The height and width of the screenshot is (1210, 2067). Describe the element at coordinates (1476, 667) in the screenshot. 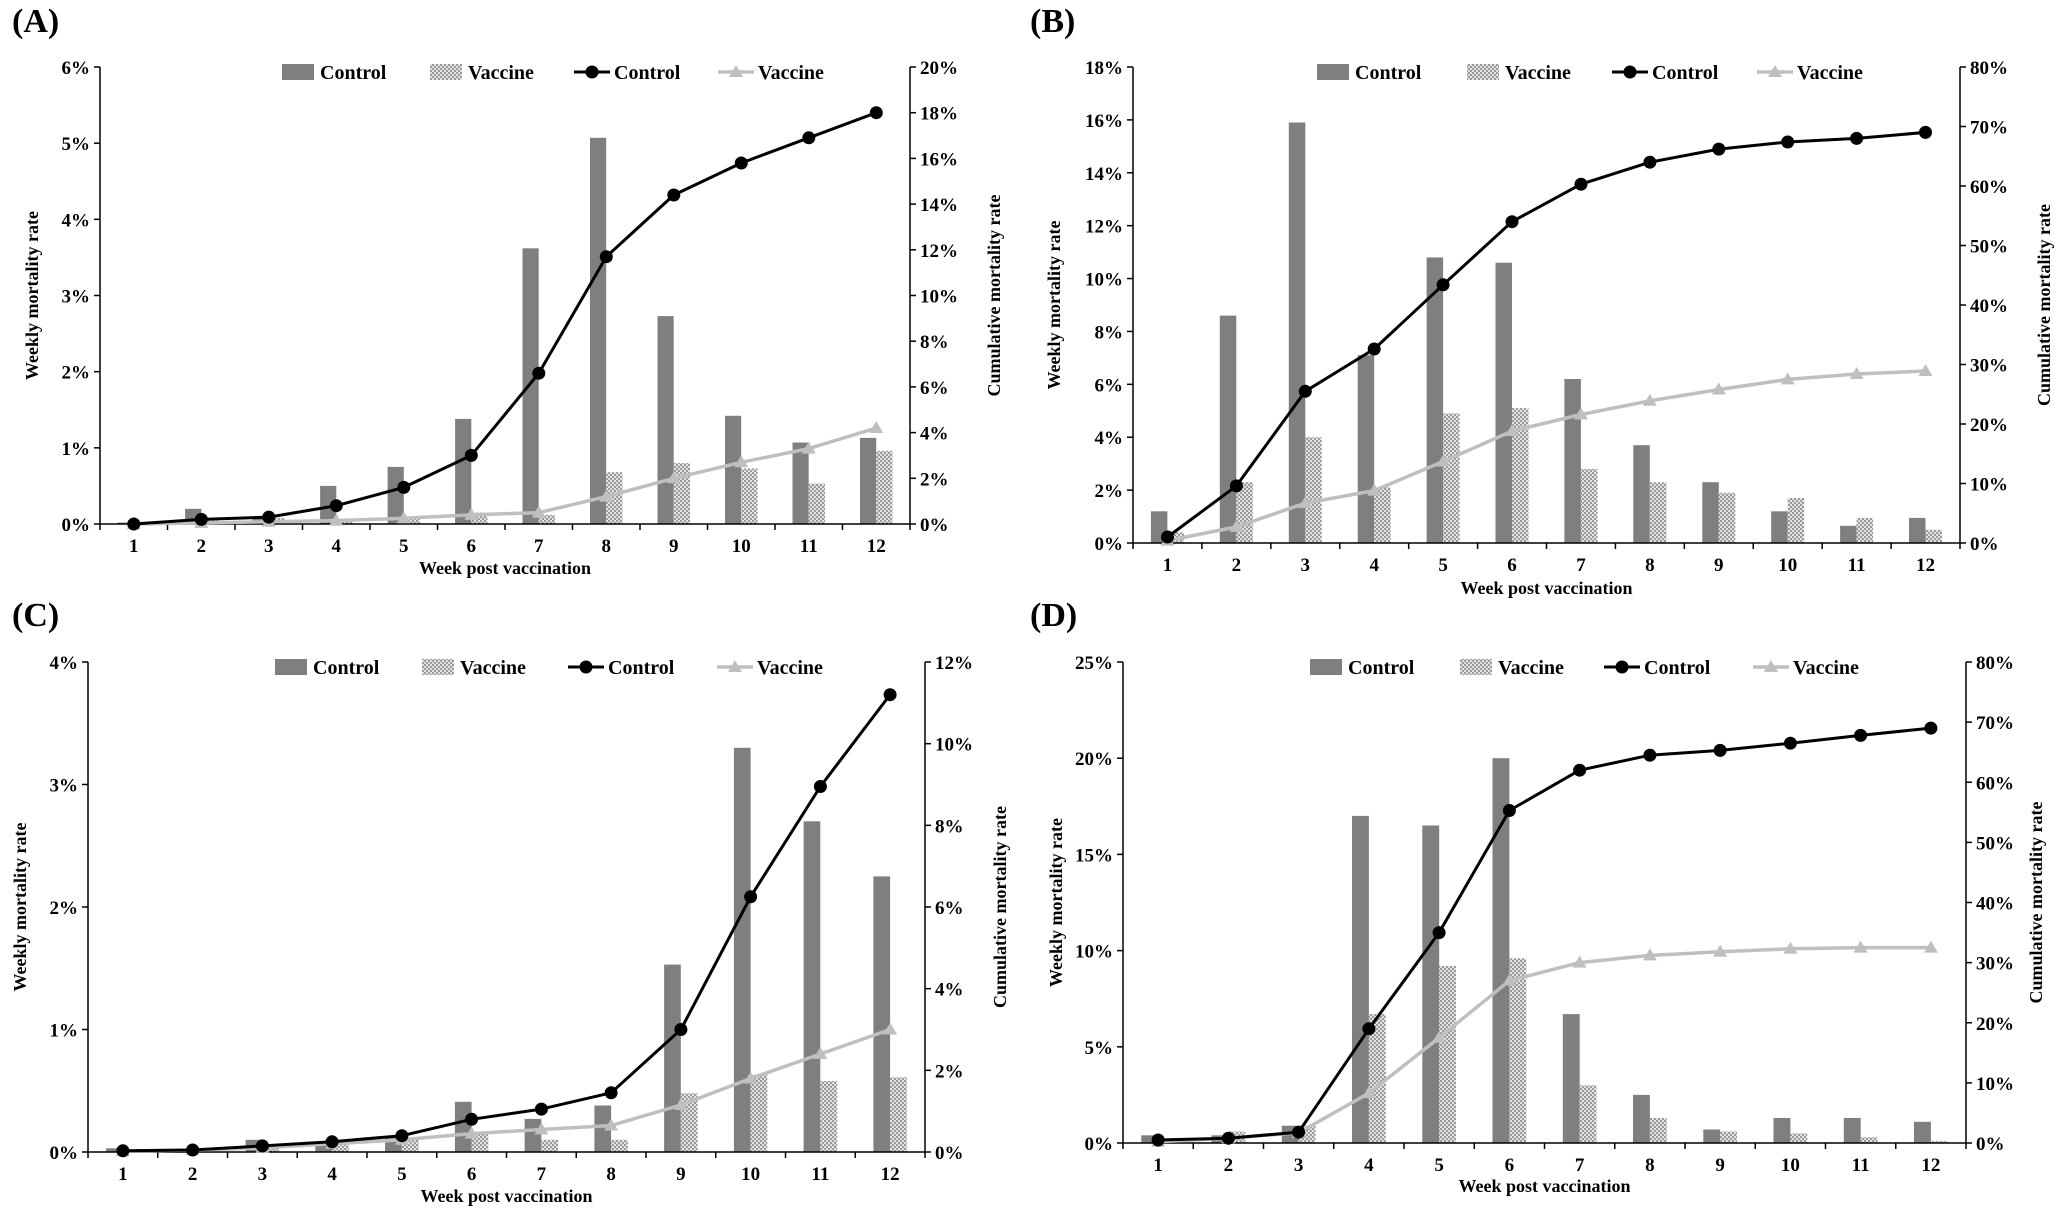

I see `legend-swatch-bar-vaccine` at that location.